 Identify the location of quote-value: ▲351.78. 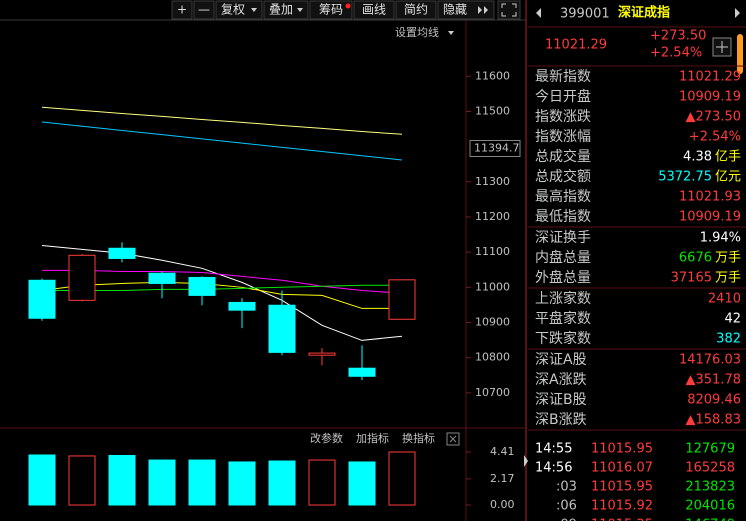
(714, 380).